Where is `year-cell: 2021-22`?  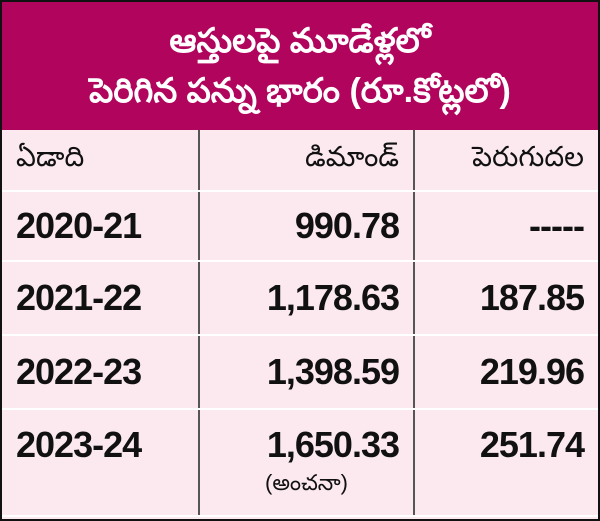
year-cell: 2021-22 is located at coordinates (100, 298).